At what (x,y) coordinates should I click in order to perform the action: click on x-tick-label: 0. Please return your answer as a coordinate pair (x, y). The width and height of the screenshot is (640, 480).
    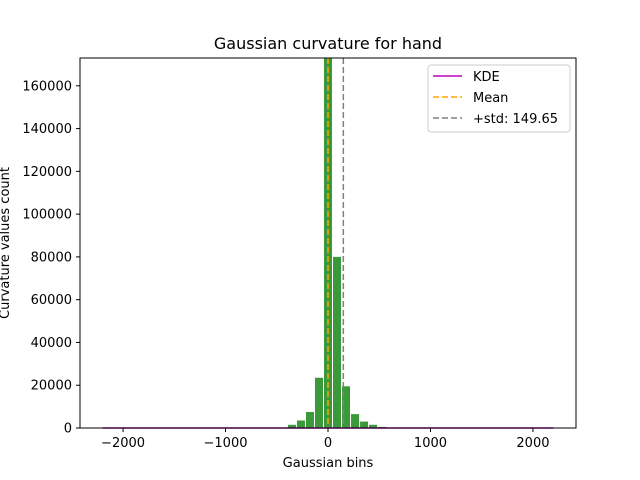
    Looking at the image, I should click on (328, 443).